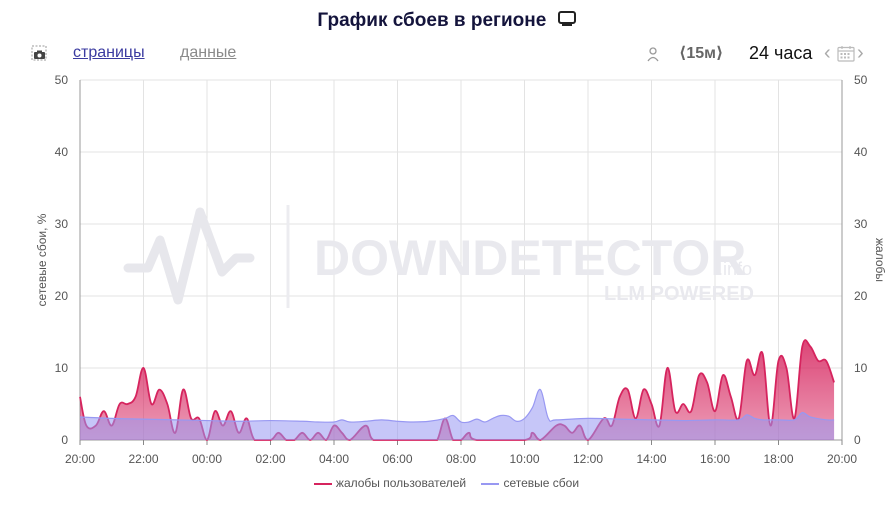  Describe the element at coordinates (679, 294) in the screenshot. I see `watermark-tagline: LLM POWERED` at that location.